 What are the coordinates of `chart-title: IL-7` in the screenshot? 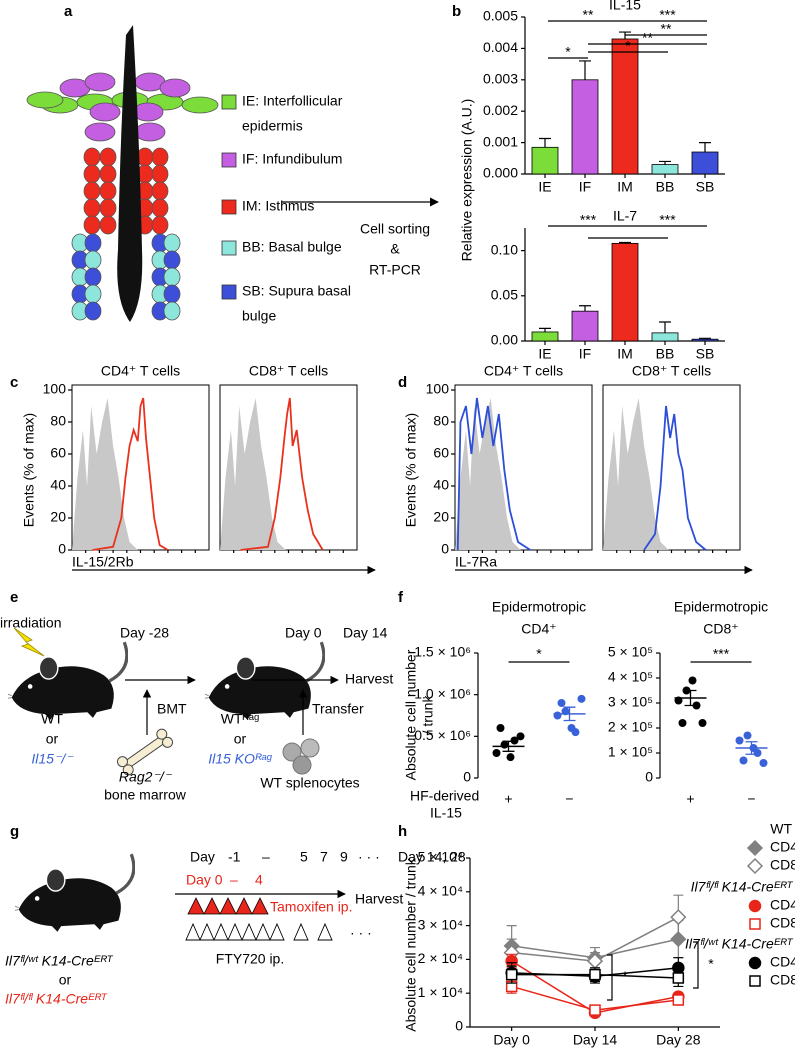 It's located at (625, 216).